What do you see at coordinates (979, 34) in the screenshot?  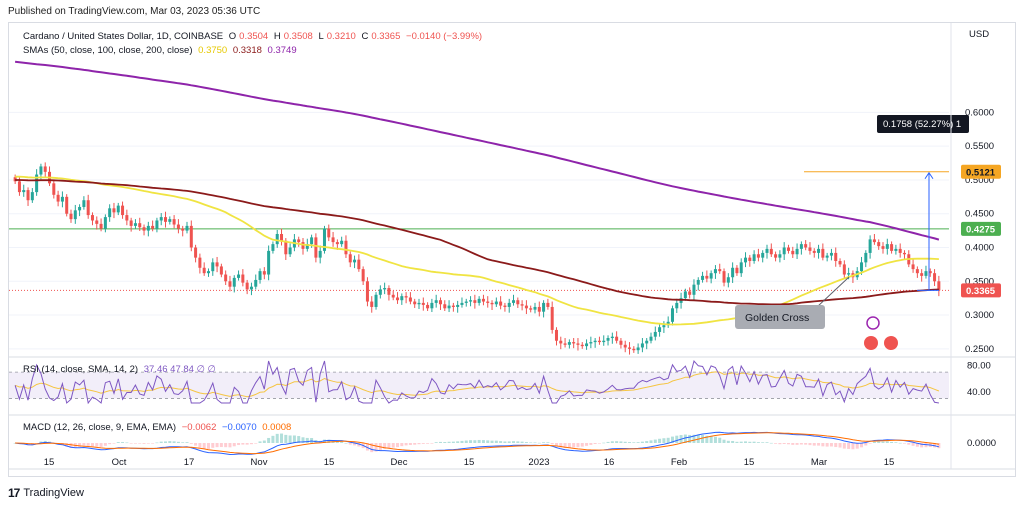 I see `currency-label: USD` at bounding box center [979, 34].